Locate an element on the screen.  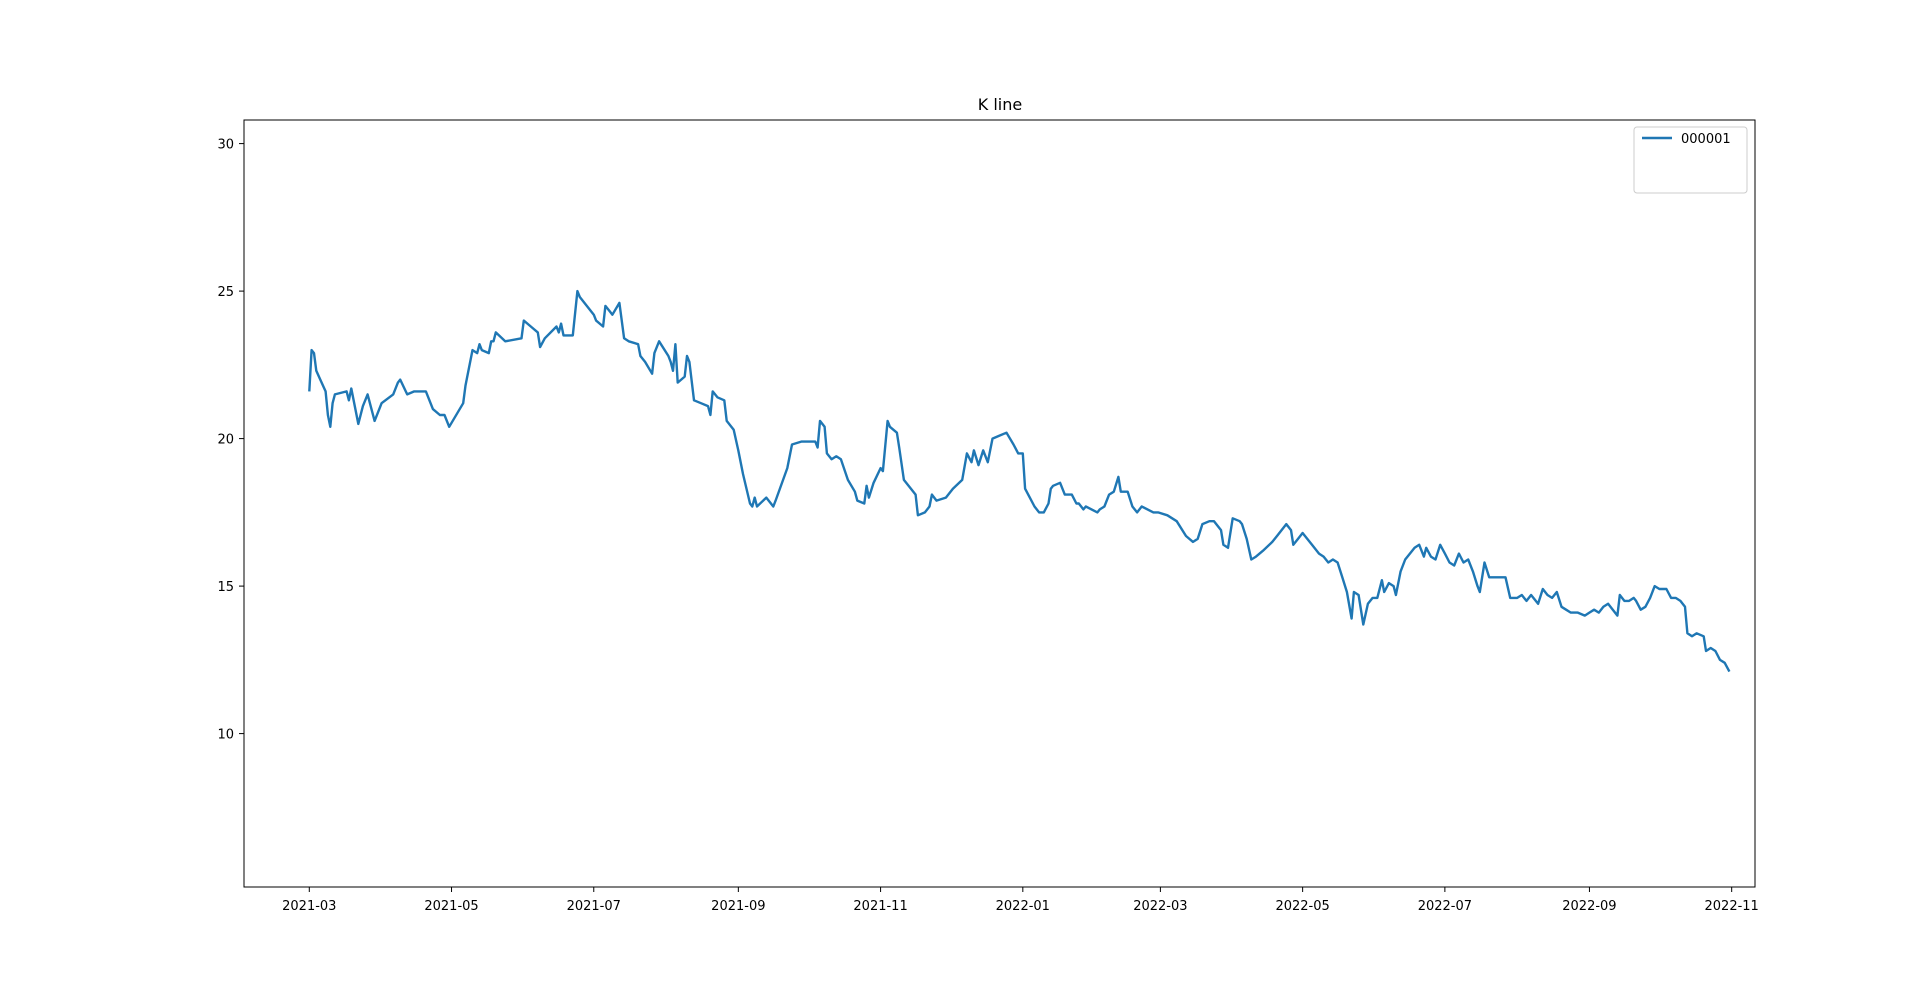
x-tick-label: 2021-11 is located at coordinates (880, 906).